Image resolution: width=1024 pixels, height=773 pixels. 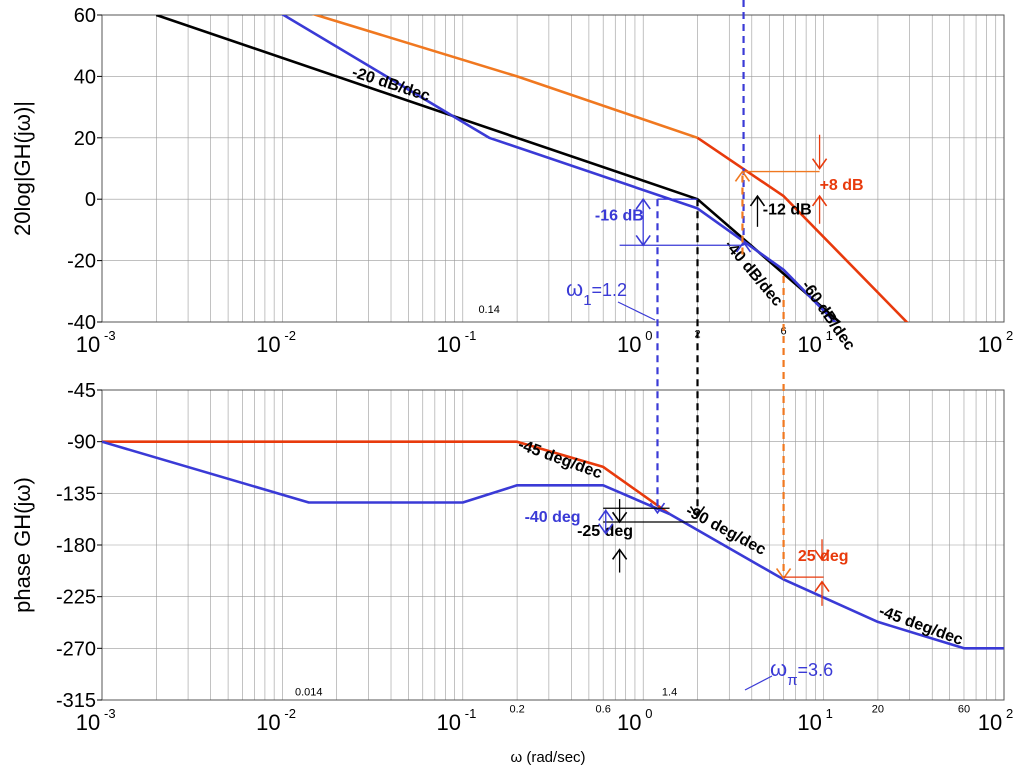 I want to click on magnitude-annotation: -12 dB, so click(x=787, y=210).